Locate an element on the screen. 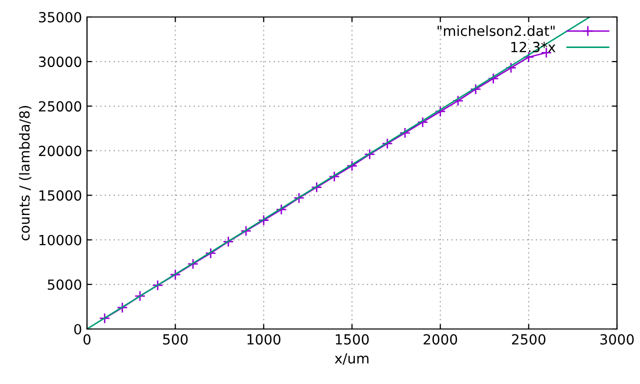 This screenshot has width=640, height=384. y-tick-label: 20000 is located at coordinates (60, 151).